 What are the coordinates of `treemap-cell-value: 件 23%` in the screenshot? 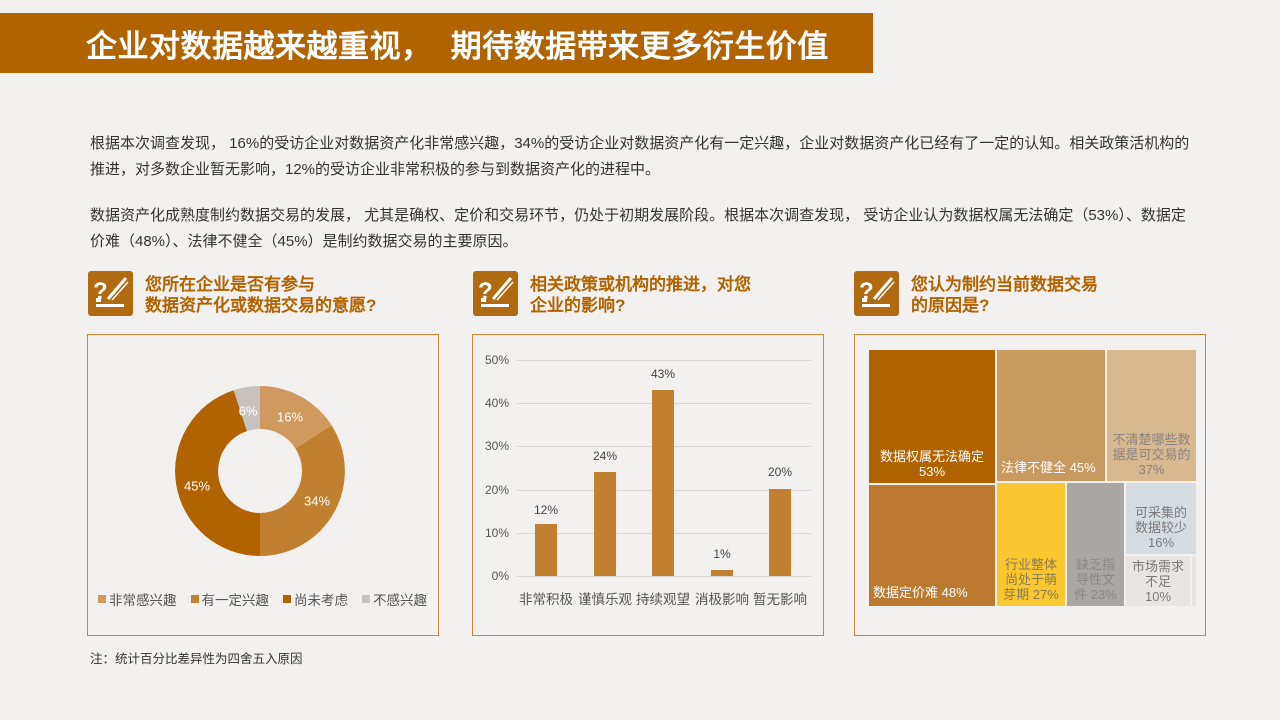 It's located at (1095, 594).